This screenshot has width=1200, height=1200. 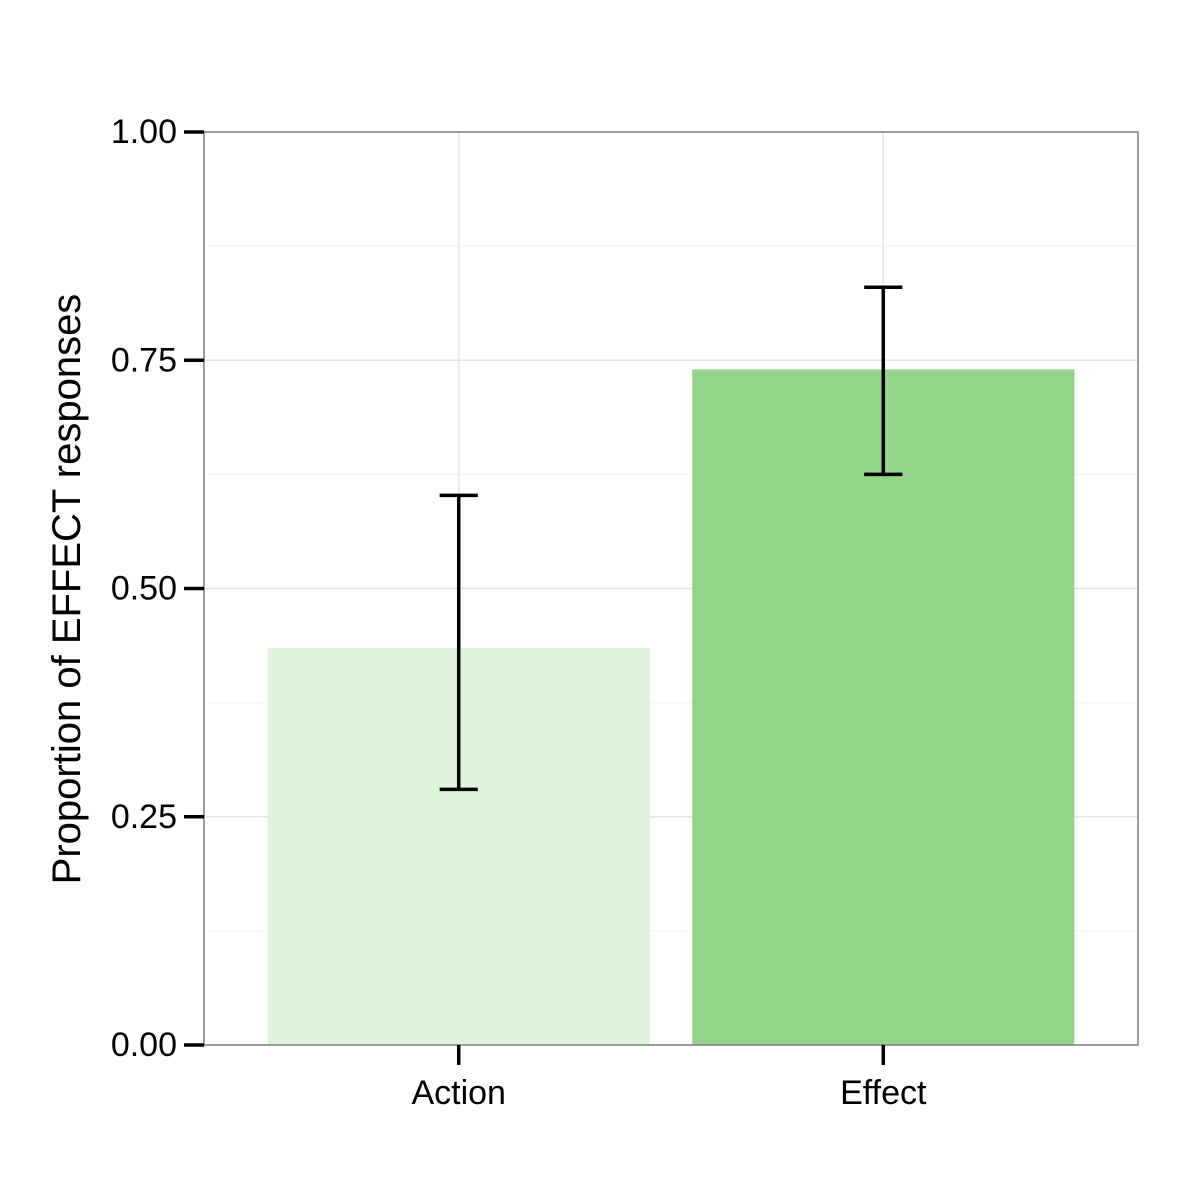 I want to click on y-axis: 0.00 0.25 0.50 0.75 1.00, so click(x=157, y=588).